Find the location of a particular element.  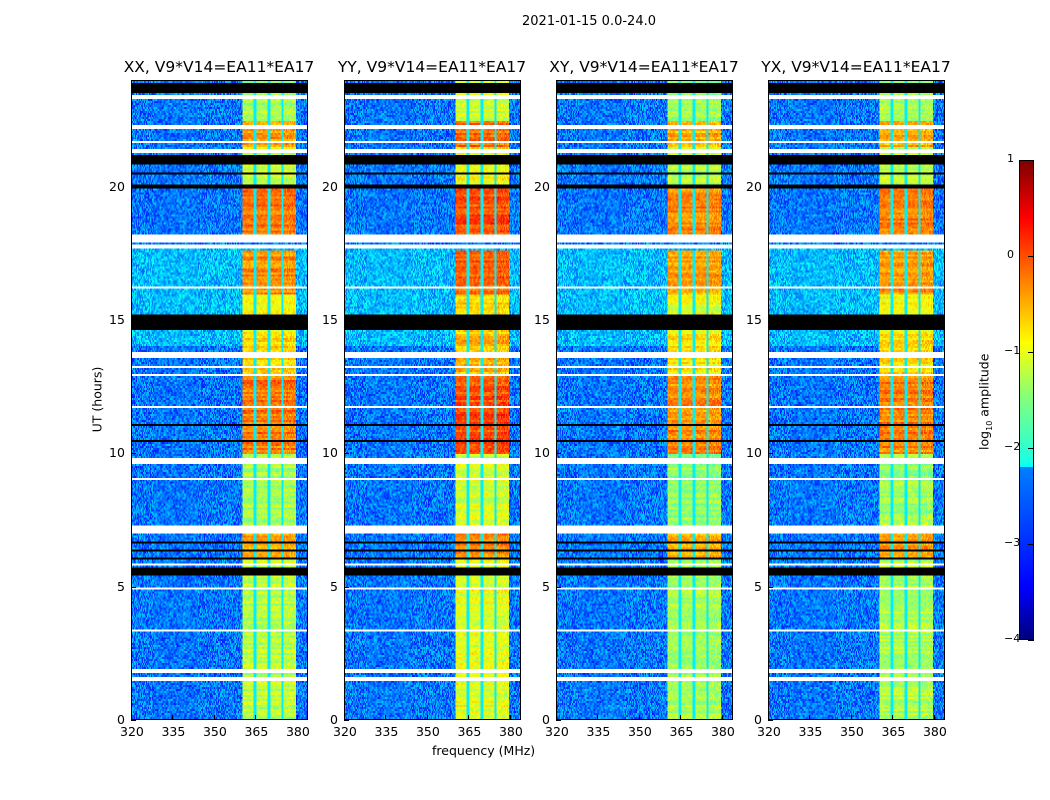

panel-title: YY, V9*V14=EA11*EA17 is located at coordinates (432, 67).